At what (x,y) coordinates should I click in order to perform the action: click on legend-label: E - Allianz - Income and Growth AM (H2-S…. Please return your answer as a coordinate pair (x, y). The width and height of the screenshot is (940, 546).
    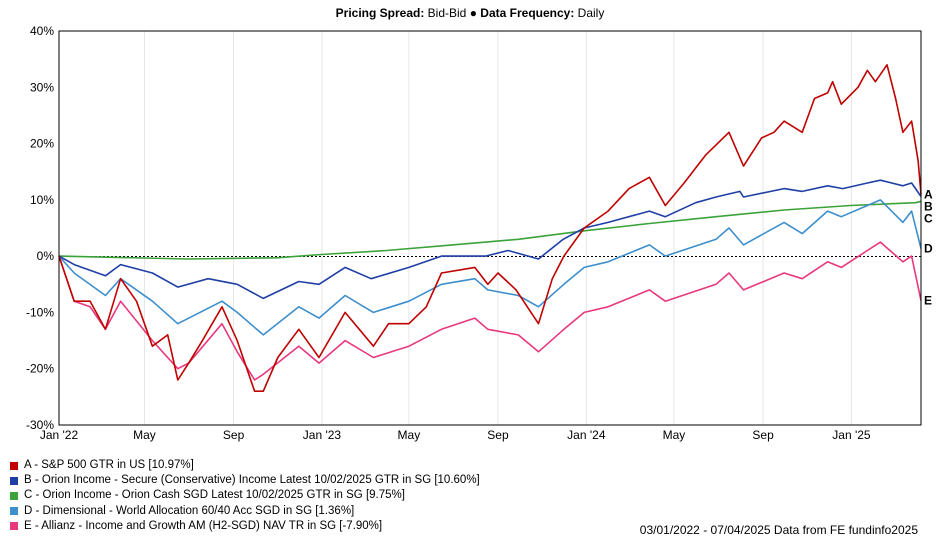
    Looking at the image, I should click on (203, 525).